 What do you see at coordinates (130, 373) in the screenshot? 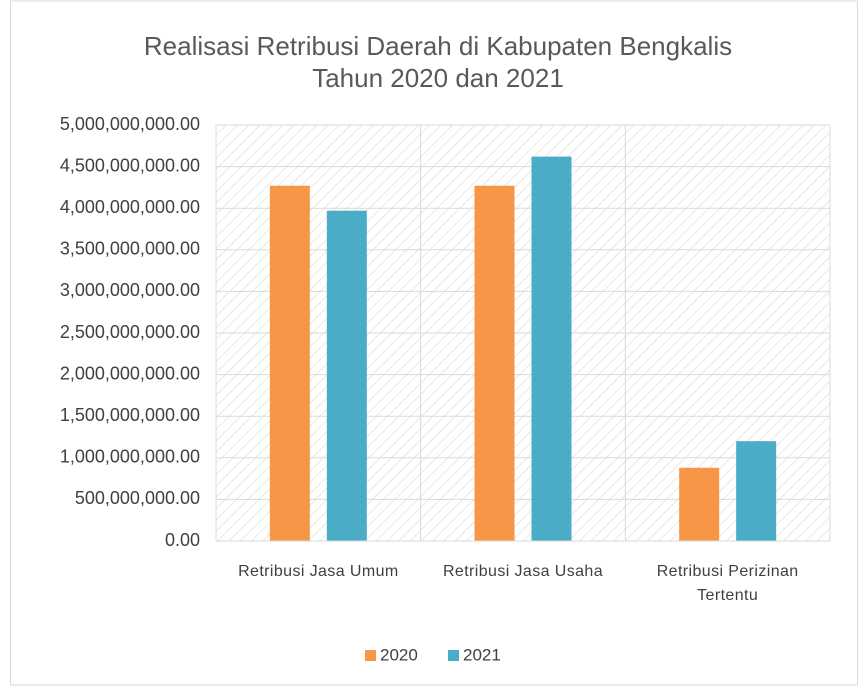
I see `y-tick-label: 2,000,000,000.00` at bounding box center [130, 373].